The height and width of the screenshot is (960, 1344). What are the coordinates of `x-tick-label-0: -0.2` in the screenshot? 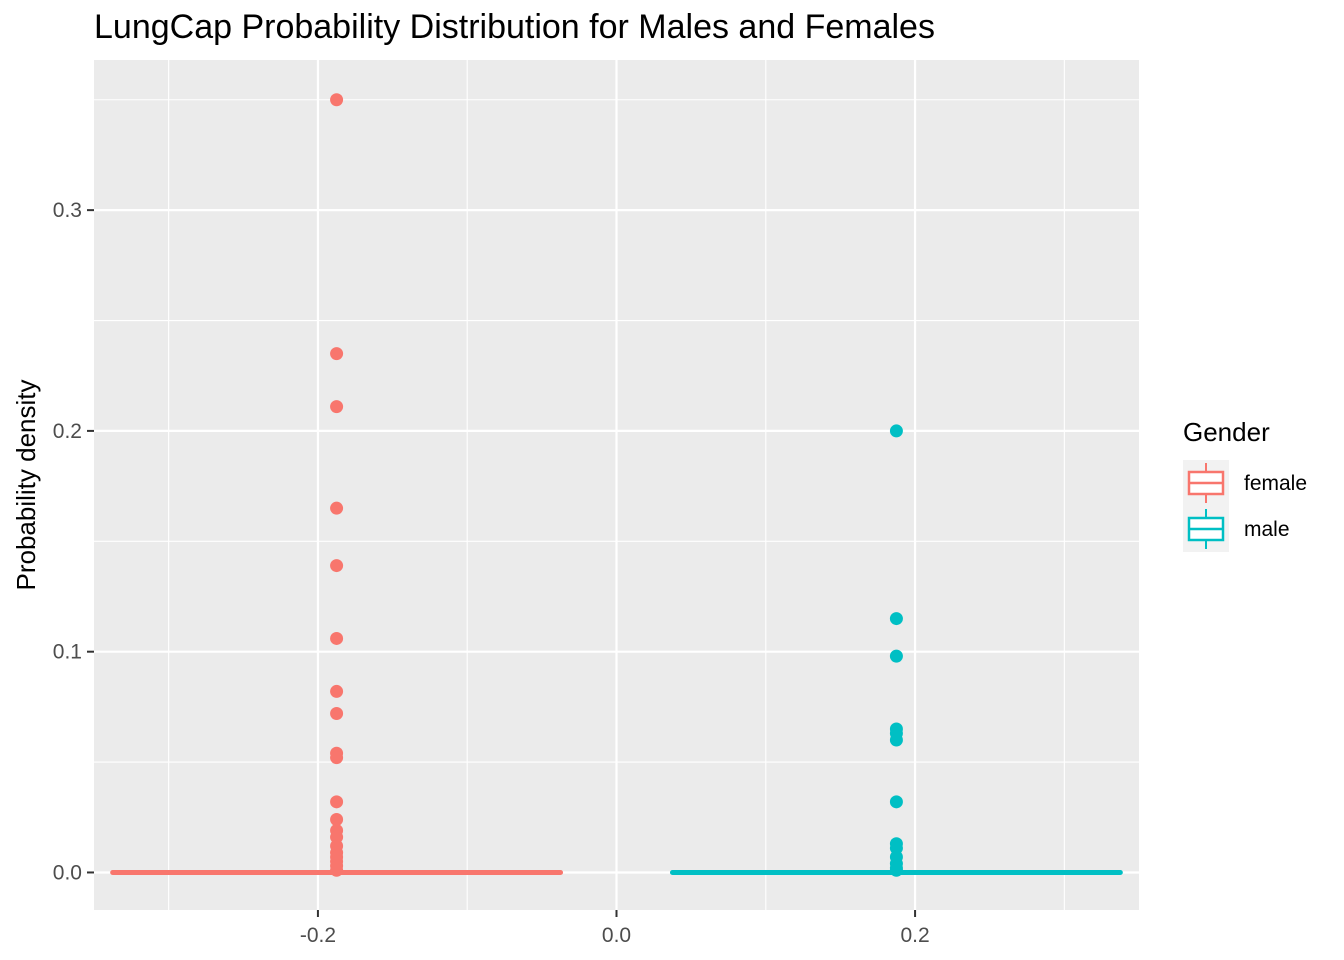 It's located at (318, 935).